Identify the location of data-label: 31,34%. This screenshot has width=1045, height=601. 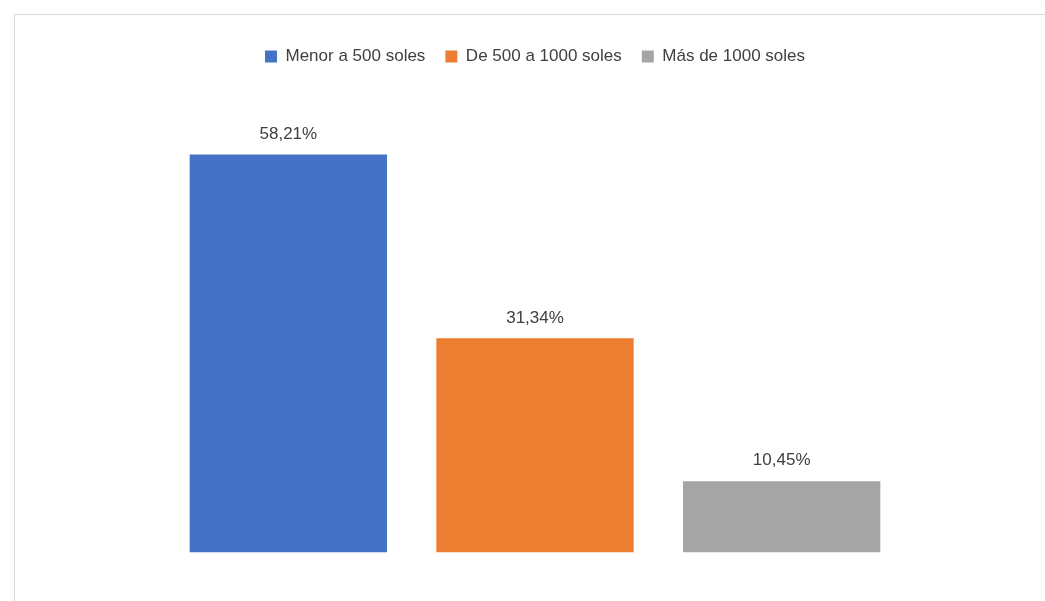
(535, 317).